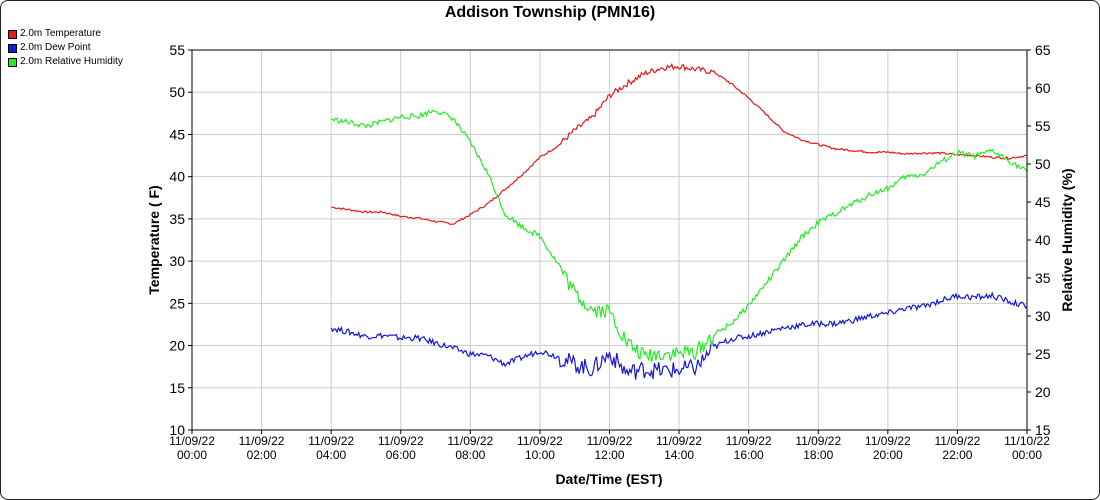 The height and width of the screenshot is (500, 1100). What do you see at coordinates (749, 455) in the screenshot?
I see `x-tick-label-time: 16:00` at bounding box center [749, 455].